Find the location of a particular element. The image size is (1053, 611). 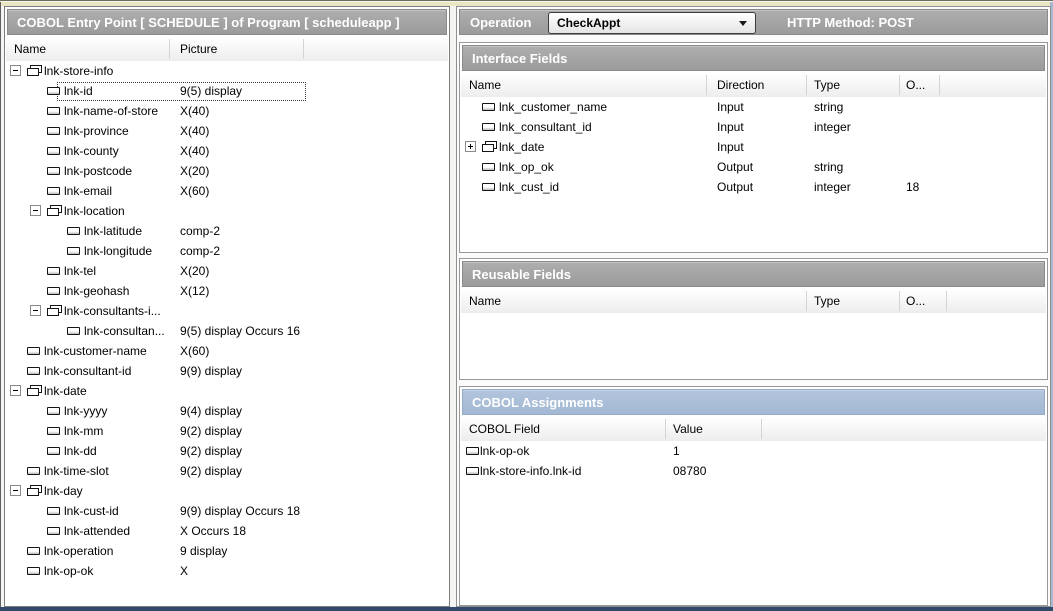

table-row: lnk-time-slot 9(2) display is located at coordinates (227, 471).